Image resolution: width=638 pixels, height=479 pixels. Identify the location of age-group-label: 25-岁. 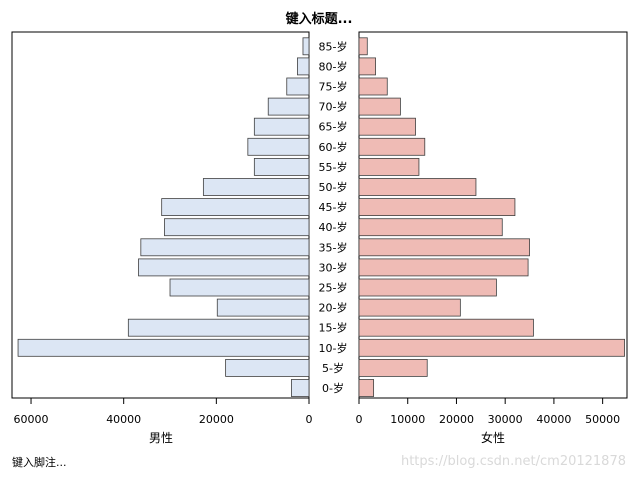
(333, 288).